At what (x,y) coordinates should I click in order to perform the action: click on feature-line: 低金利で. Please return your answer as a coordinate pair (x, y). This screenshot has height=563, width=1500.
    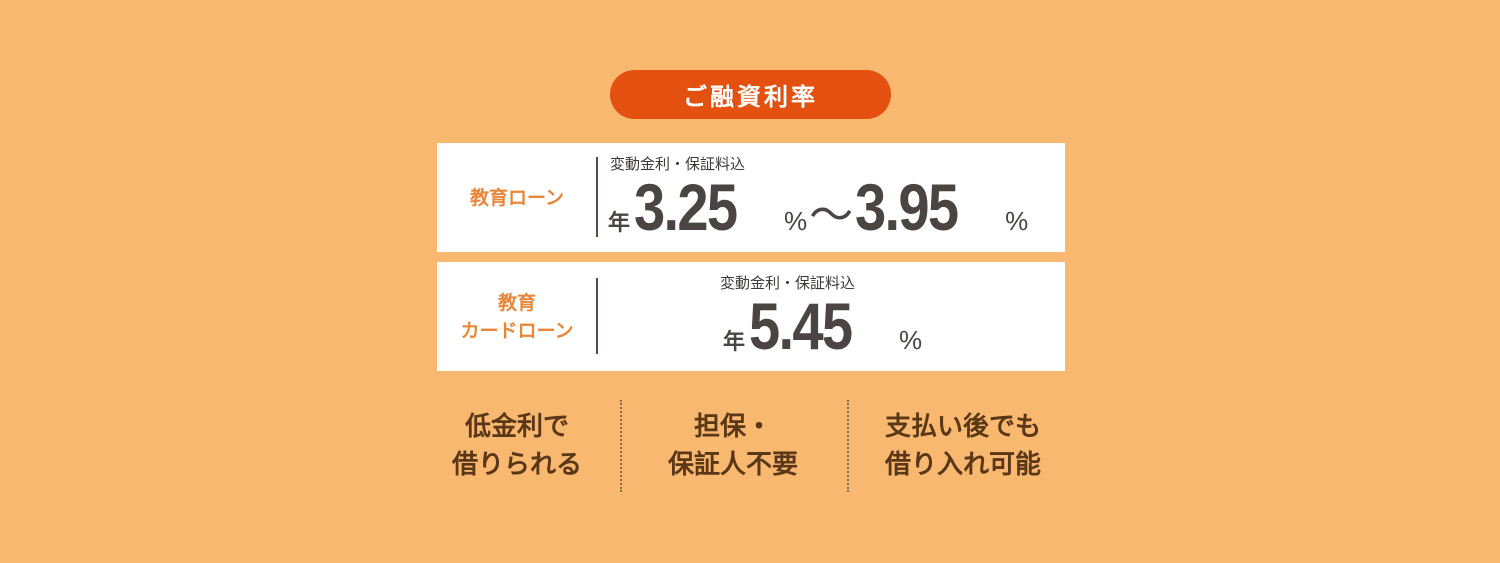
    Looking at the image, I should click on (516, 427).